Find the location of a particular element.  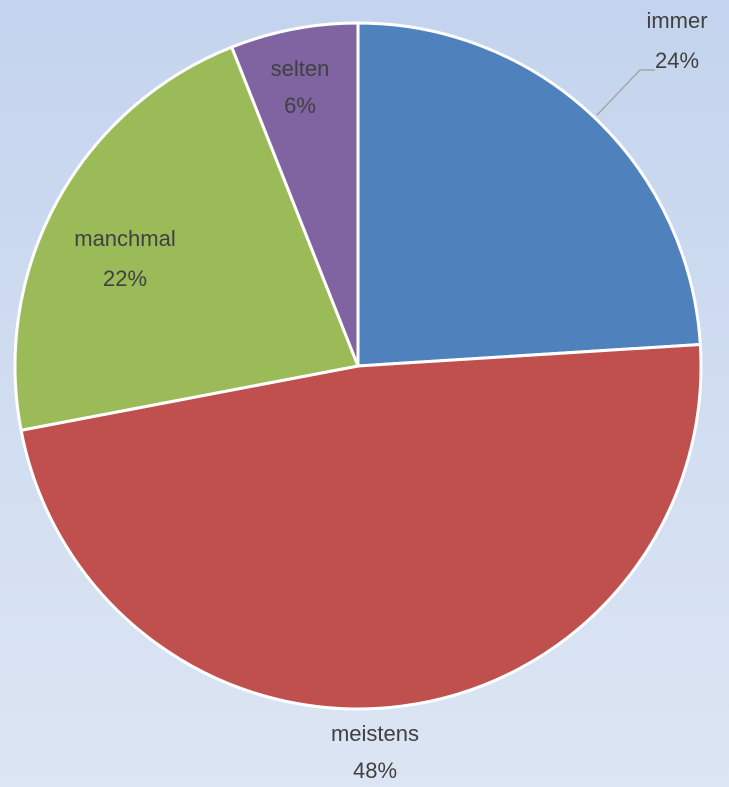

category-label: manchmal is located at coordinates (124, 238).